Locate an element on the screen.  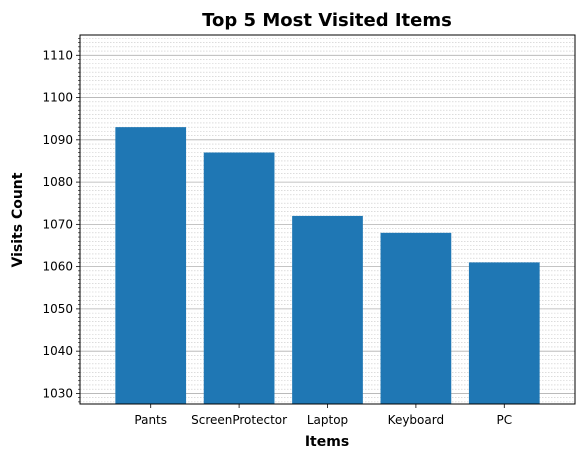
x-tick-label: Pants is located at coordinates (150, 420).